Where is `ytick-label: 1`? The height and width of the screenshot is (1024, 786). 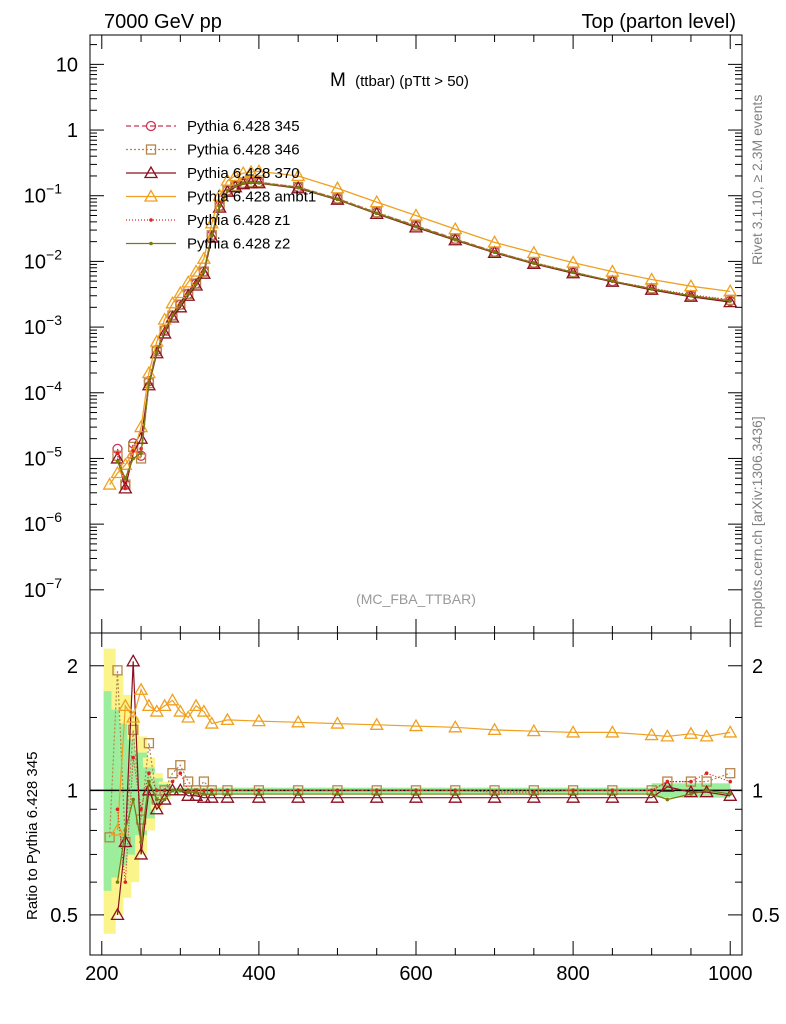 ytick-label: 1 is located at coordinates (72, 131).